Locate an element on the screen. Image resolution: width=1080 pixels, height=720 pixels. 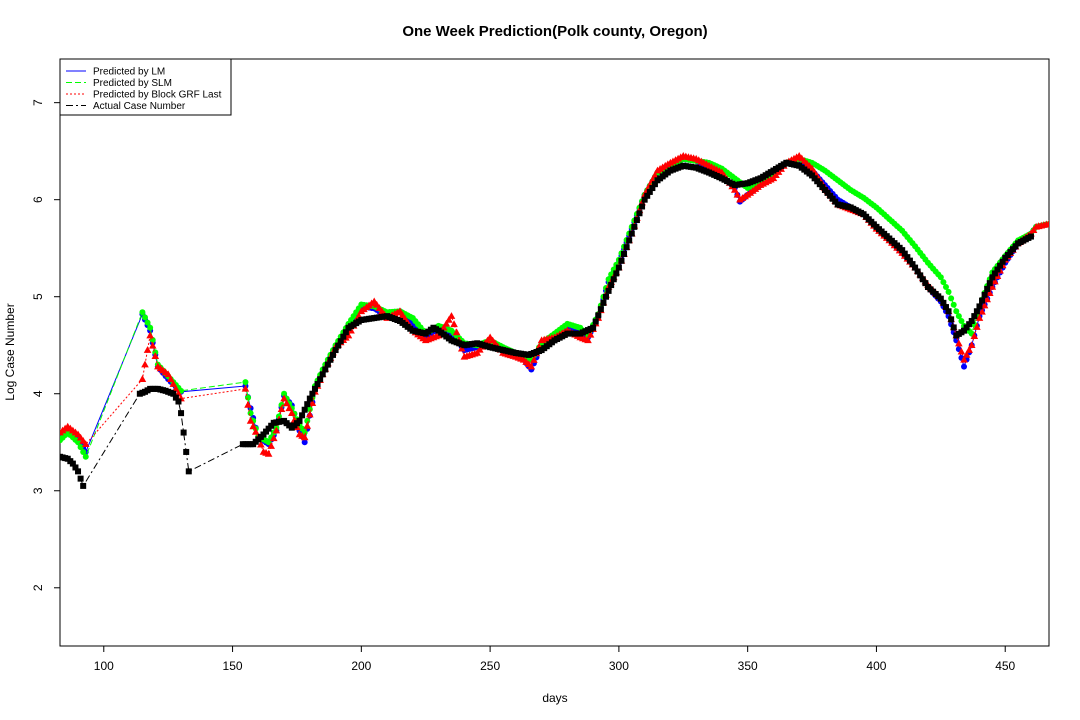
y-axis-label: Log Case Number is located at coordinates (10, 351).